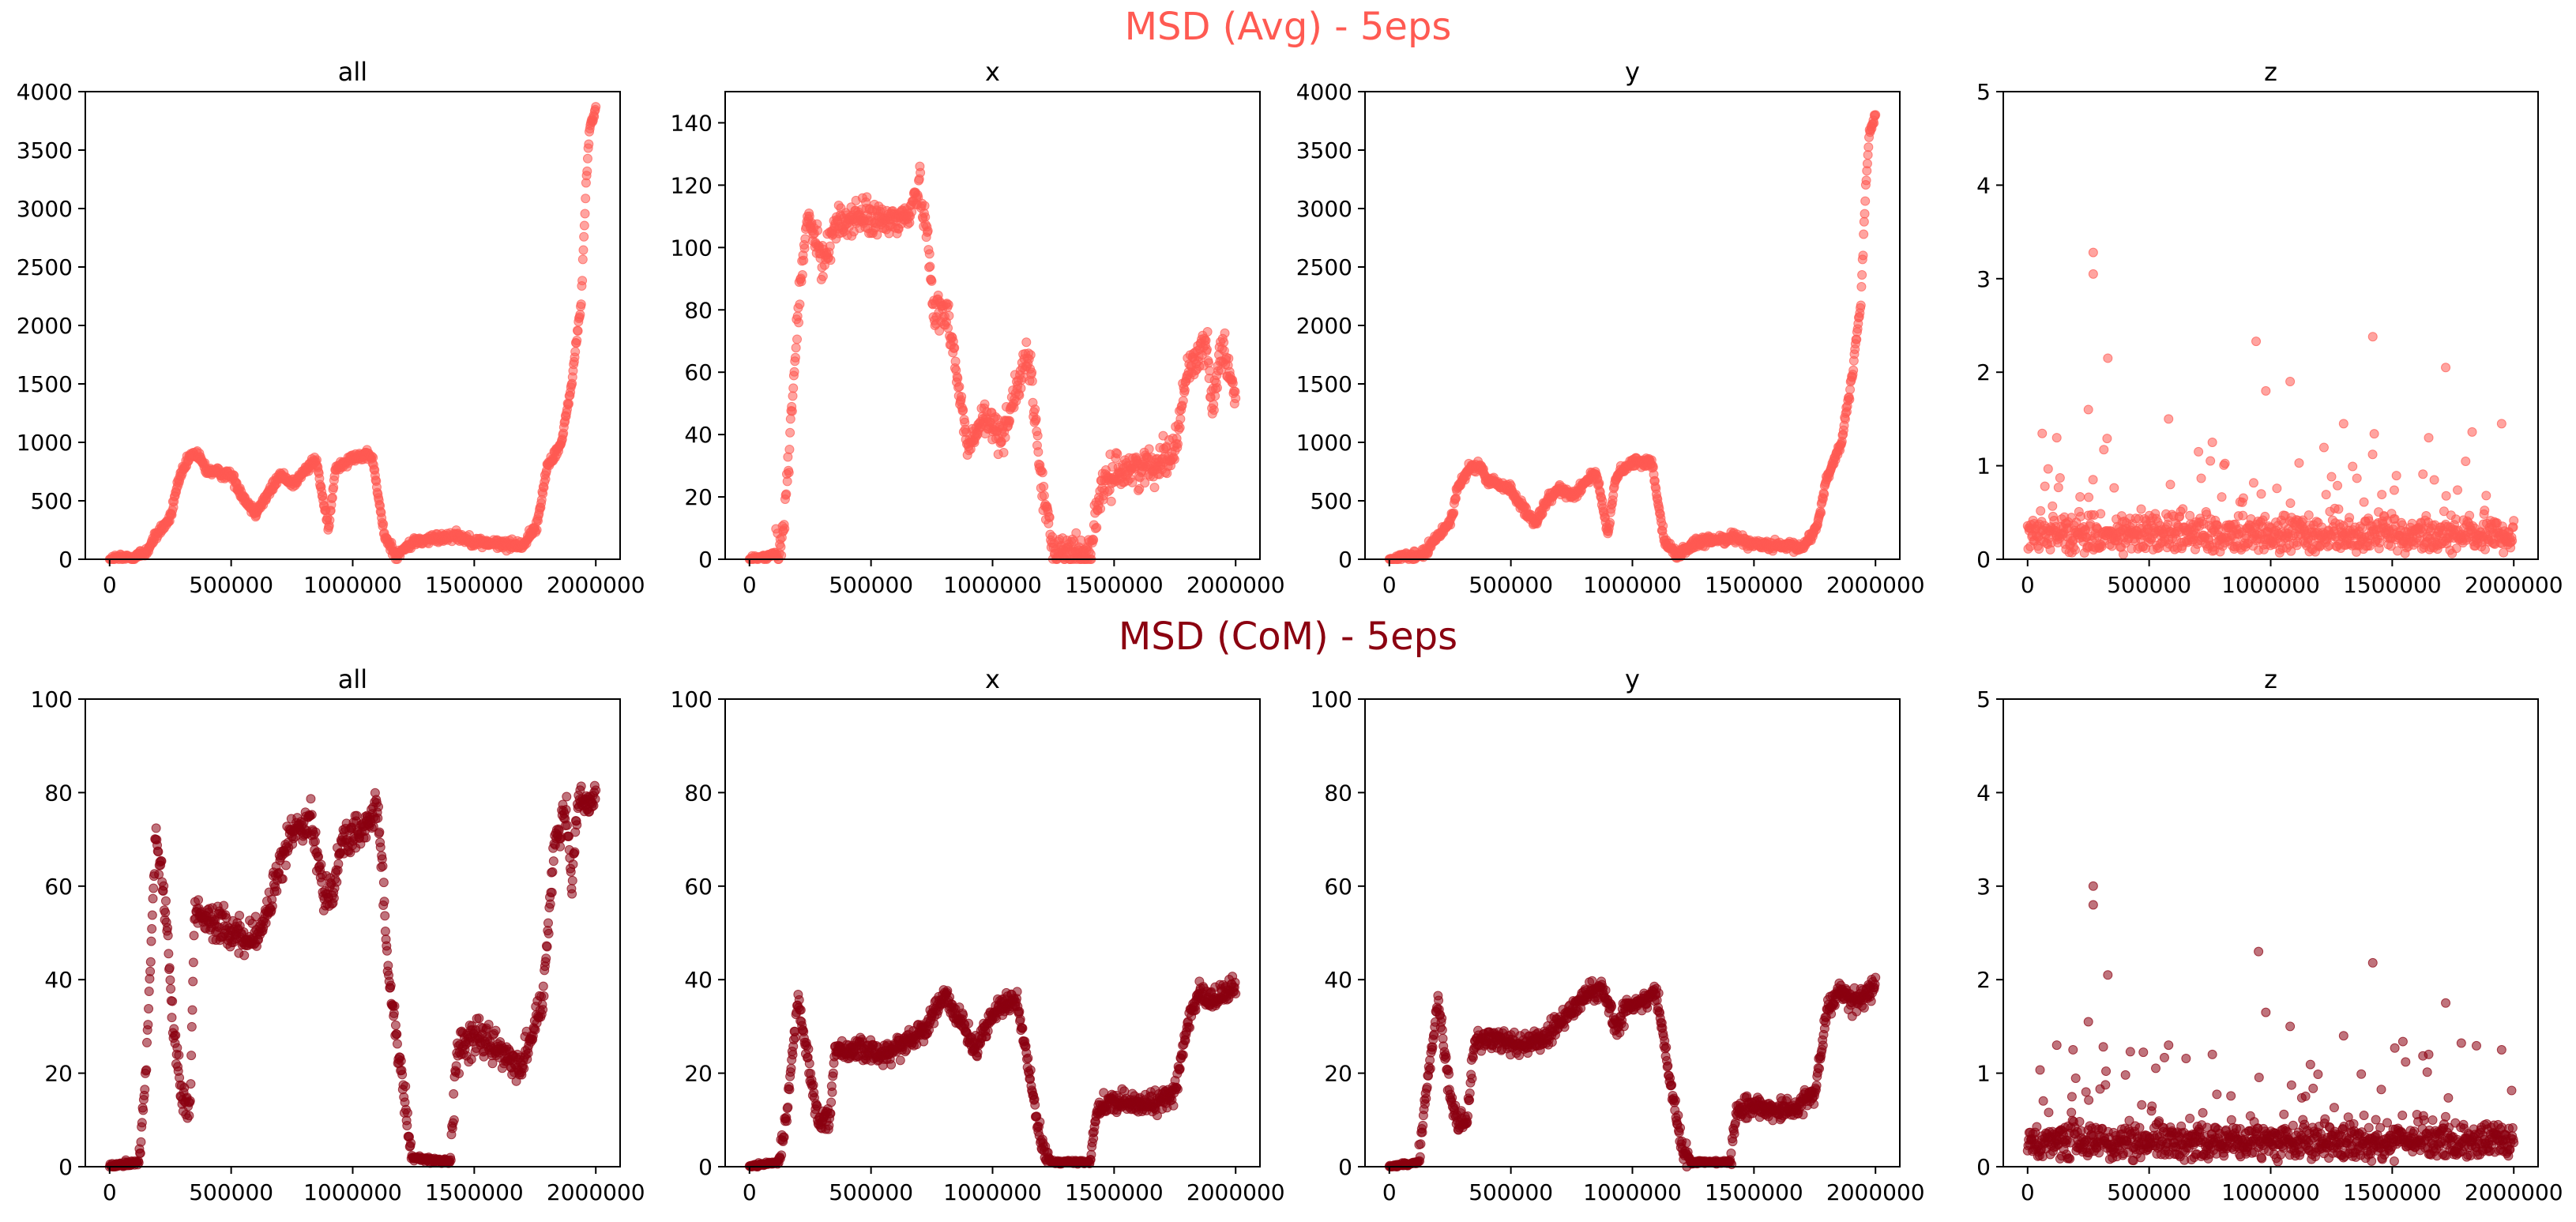 The height and width of the screenshot is (1222, 2576). What do you see at coordinates (692, 185) in the screenshot?
I see `y-tick-label: 120` at bounding box center [692, 185].